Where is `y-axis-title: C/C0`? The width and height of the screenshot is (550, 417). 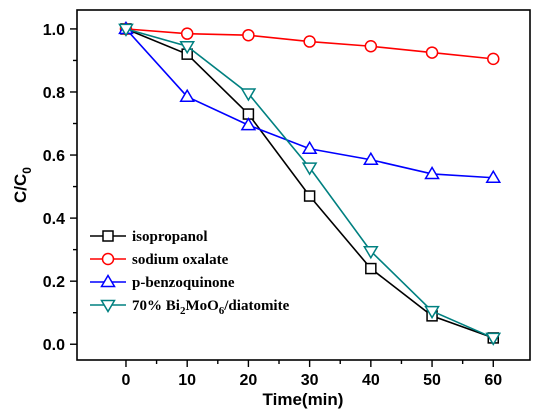 y-axis-title: C/C0 is located at coordinates (22, 185).